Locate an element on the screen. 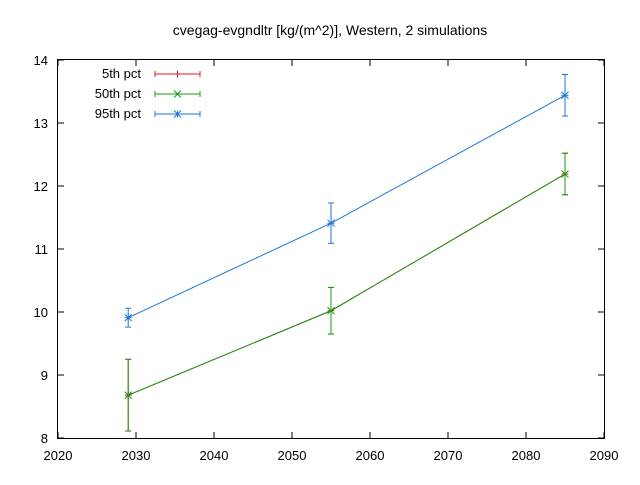 The height and width of the screenshot is (485, 640). legend-label: 5th pct is located at coordinates (121, 73).